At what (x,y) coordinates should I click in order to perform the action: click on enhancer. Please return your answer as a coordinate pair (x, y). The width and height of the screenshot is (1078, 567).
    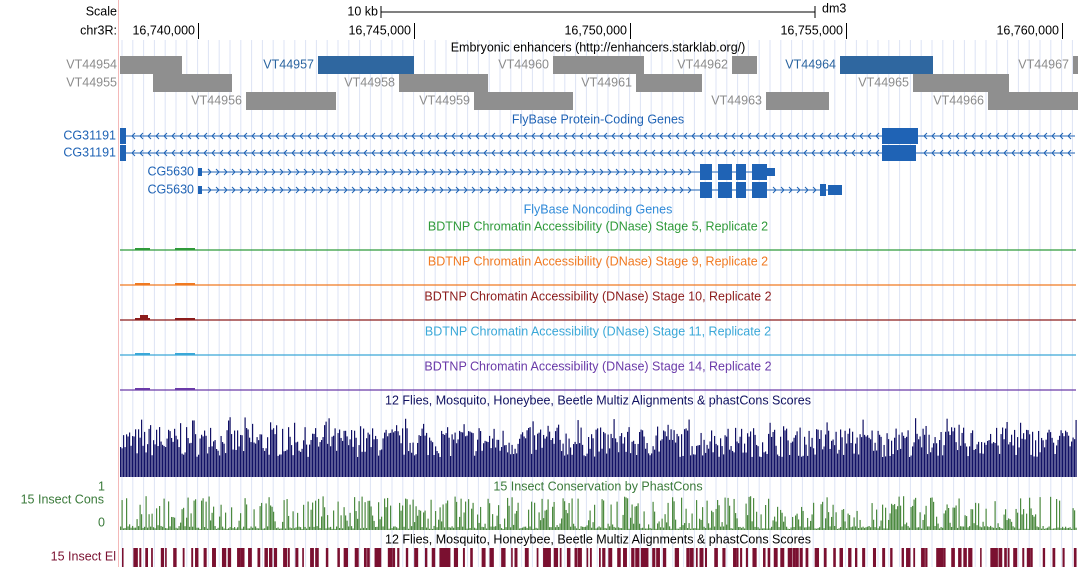
    Looking at the image, I should click on (366, 65).